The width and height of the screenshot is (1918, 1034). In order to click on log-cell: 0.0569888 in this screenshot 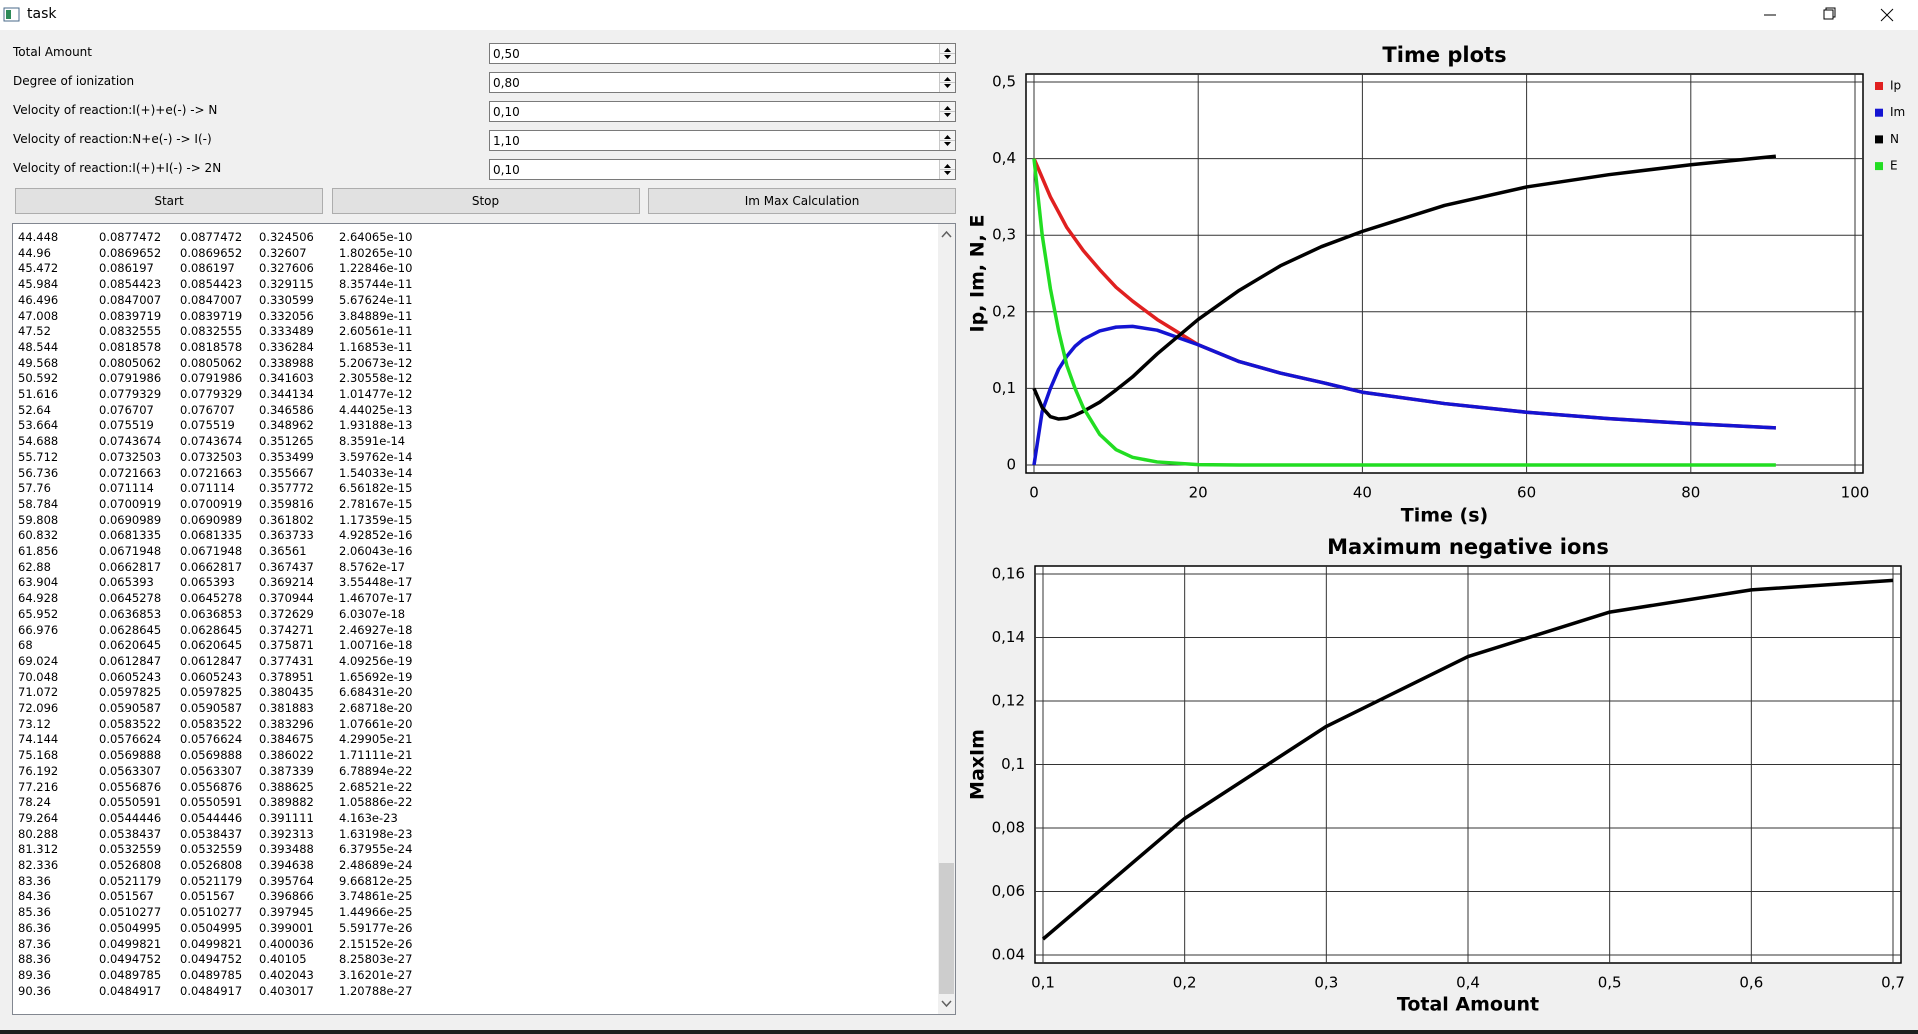, I will do `click(211, 755)`.